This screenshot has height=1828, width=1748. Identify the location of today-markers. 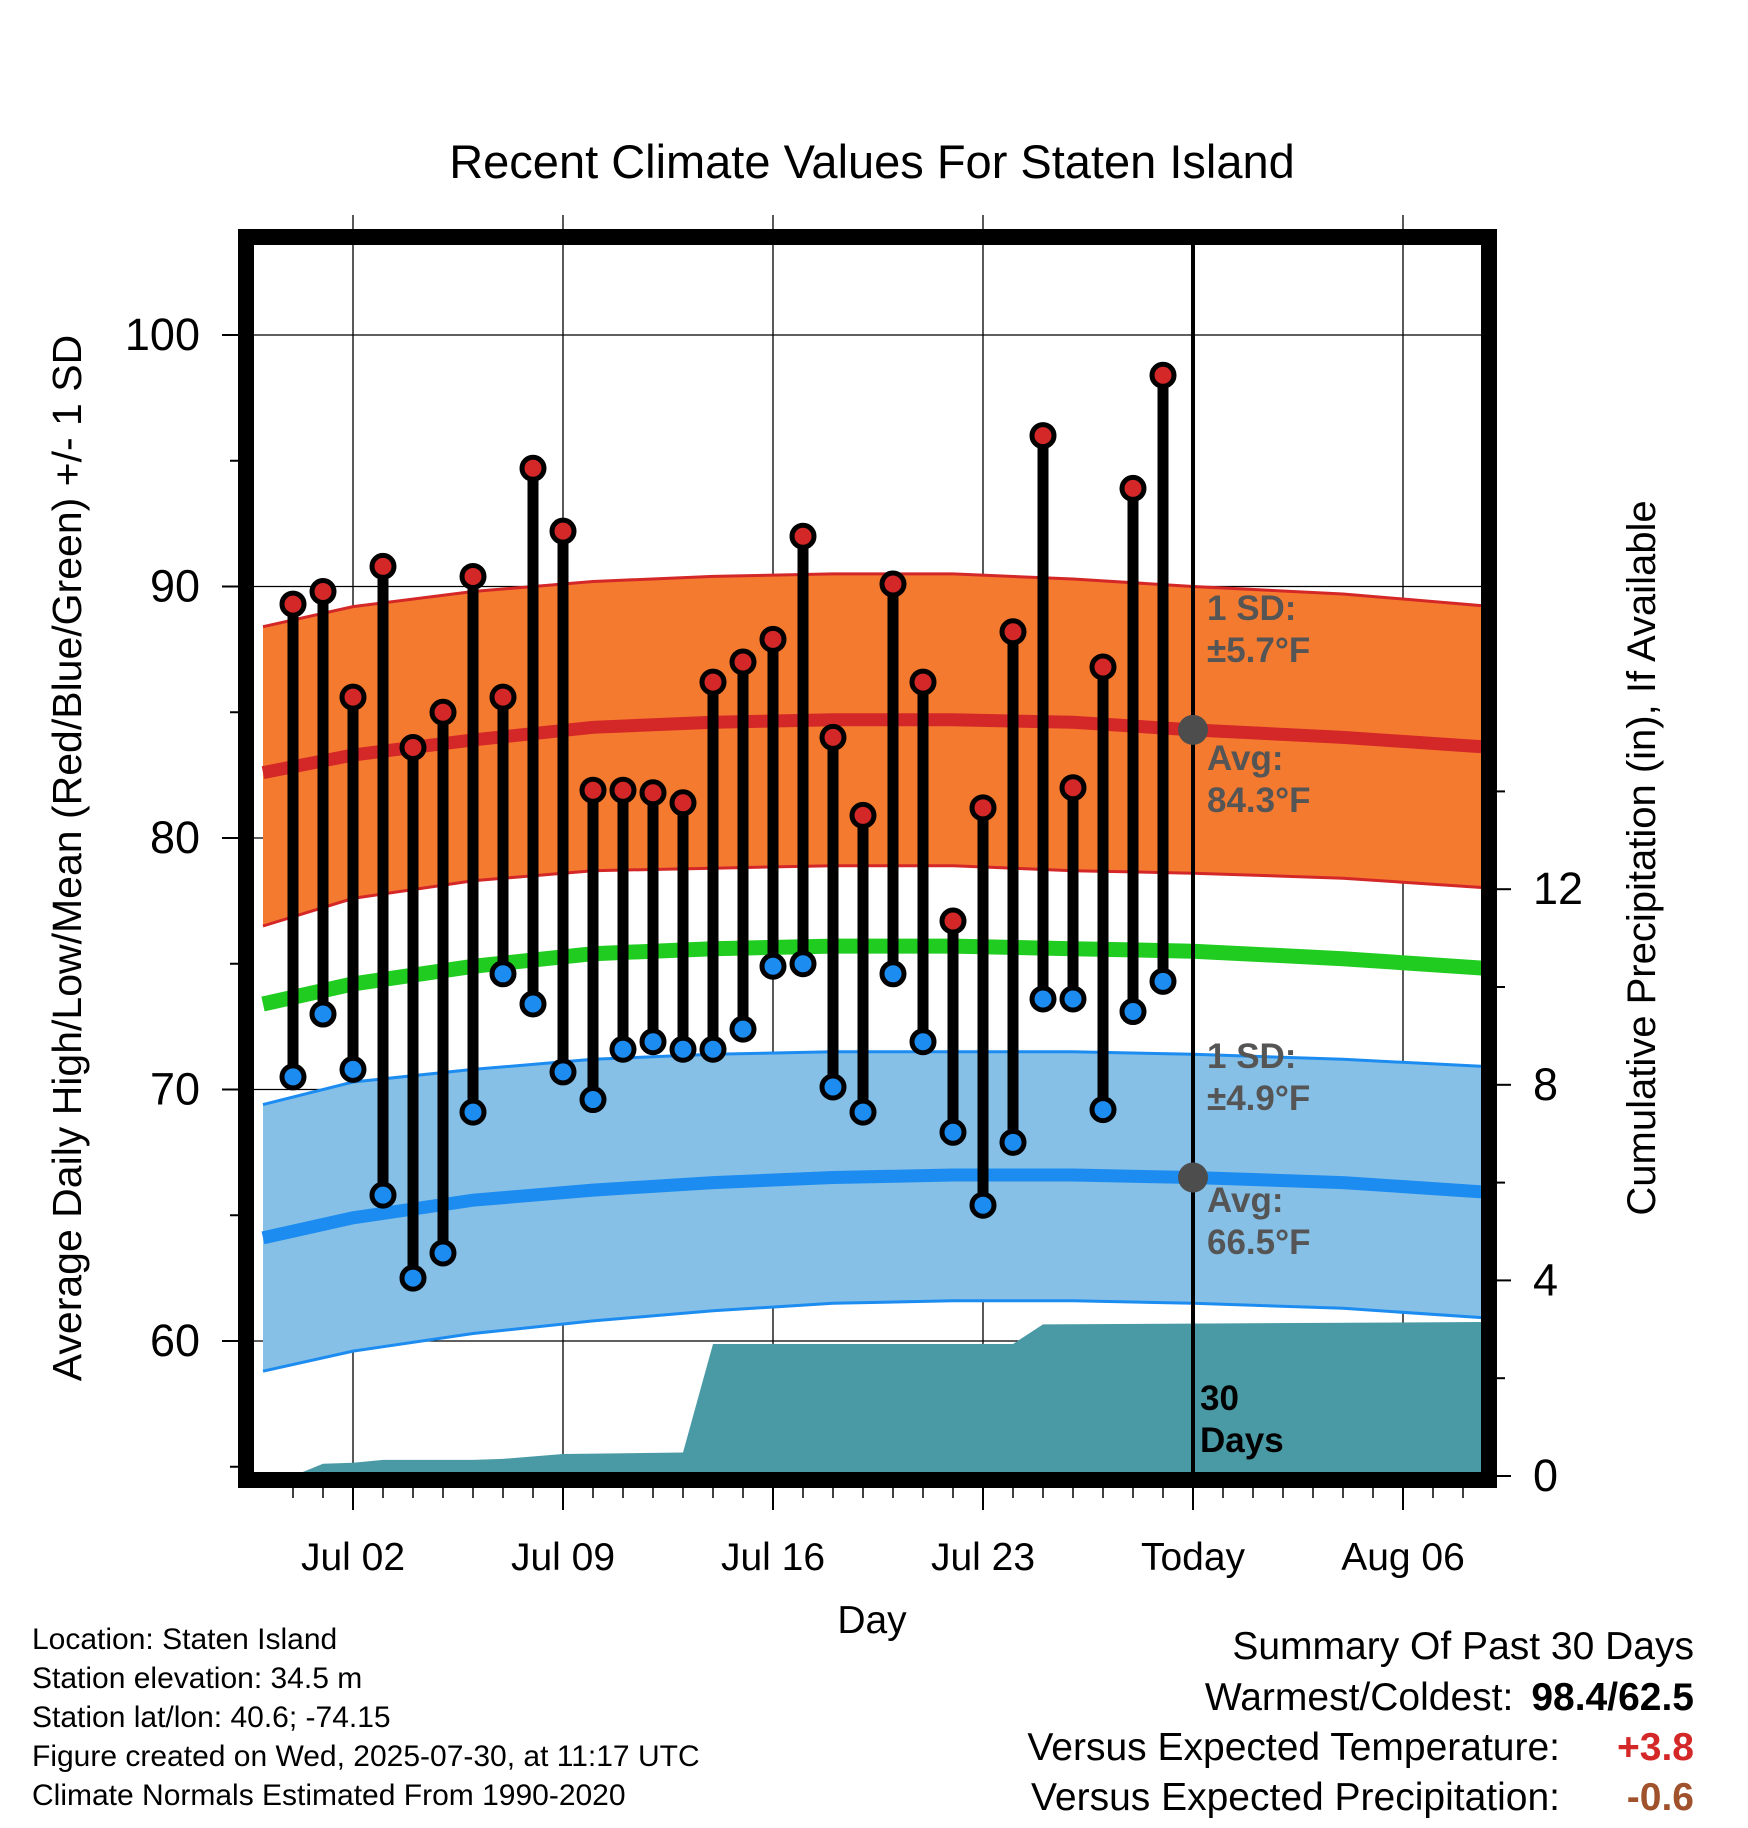
(1193, 858).